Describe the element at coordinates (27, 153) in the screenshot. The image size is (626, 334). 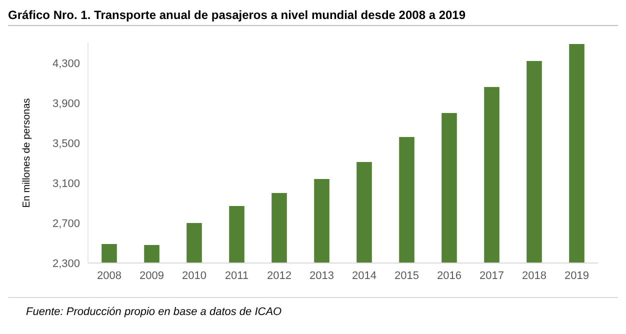
I see `y-axis-title: En millones de personas` at that location.